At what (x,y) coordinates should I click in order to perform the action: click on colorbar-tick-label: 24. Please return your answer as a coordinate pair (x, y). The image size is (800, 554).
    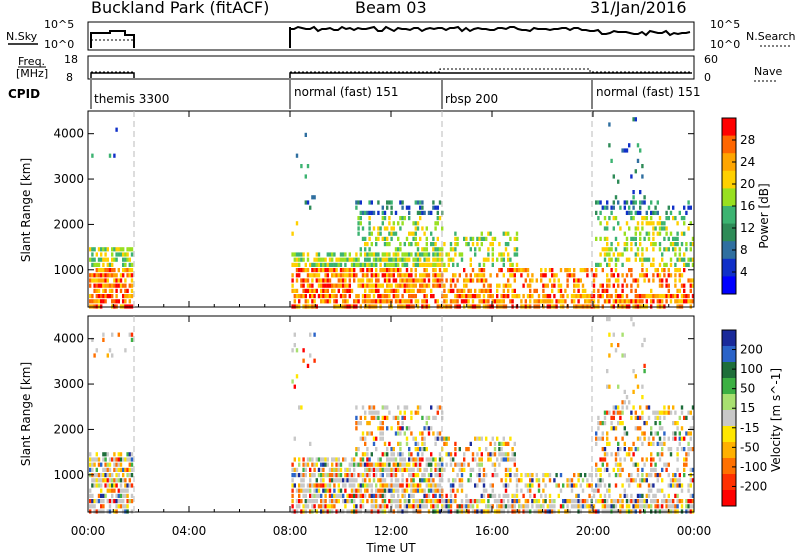
    Looking at the image, I should click on (747, 162).